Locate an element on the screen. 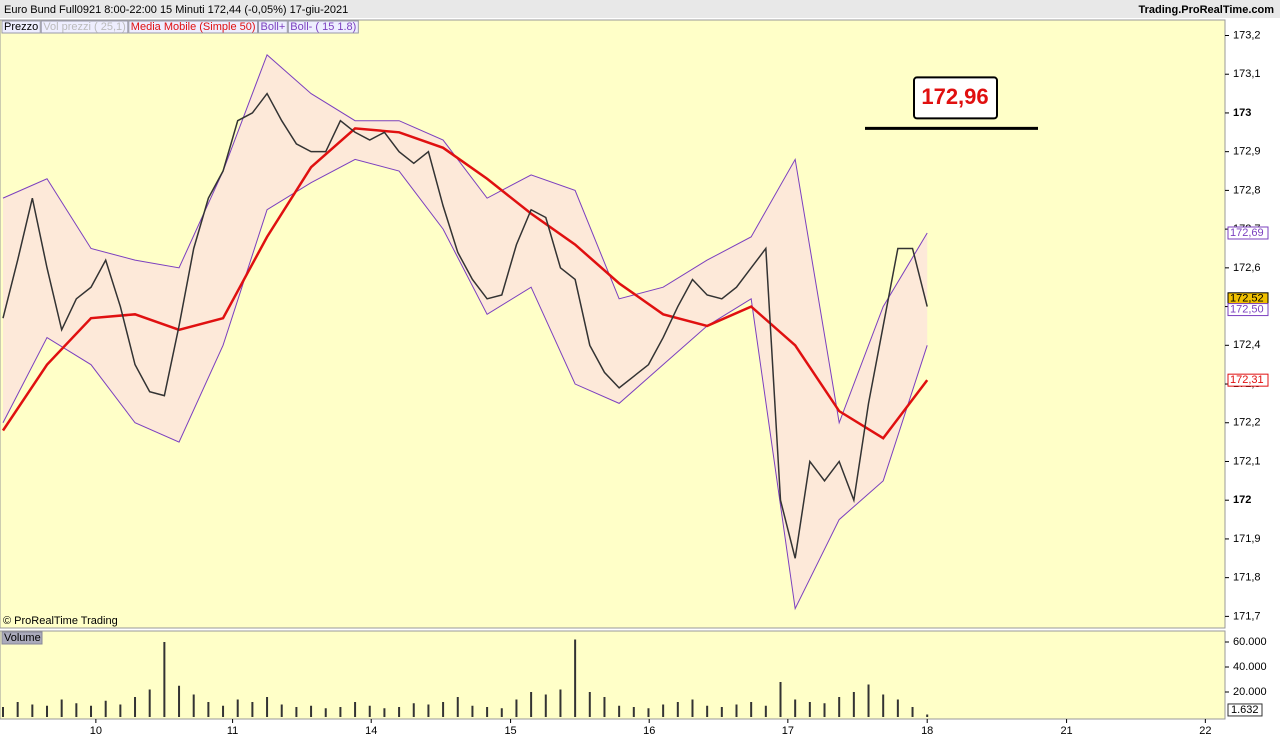 Image resolution: width=1280 pixels, height=745 pixels. volume-last-tag is located at coordinates (1245, 710).